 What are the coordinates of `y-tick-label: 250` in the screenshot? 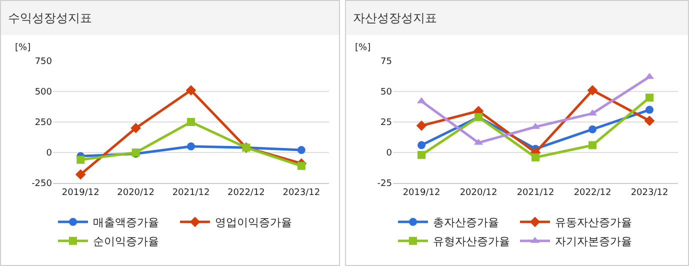 It's located at (43, 123).